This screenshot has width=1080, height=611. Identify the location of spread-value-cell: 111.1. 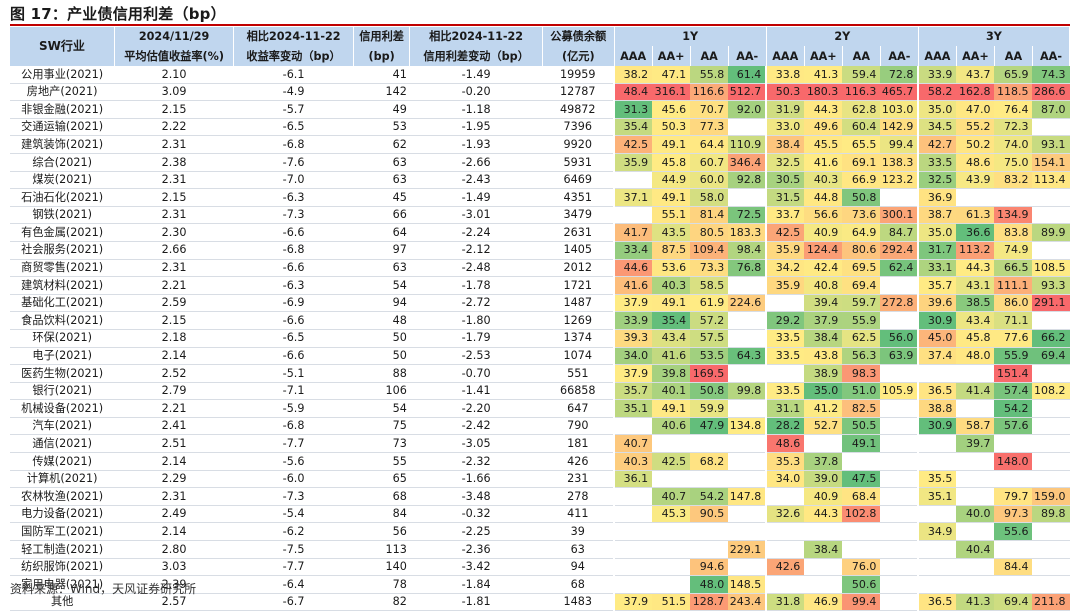
(1013, 285).